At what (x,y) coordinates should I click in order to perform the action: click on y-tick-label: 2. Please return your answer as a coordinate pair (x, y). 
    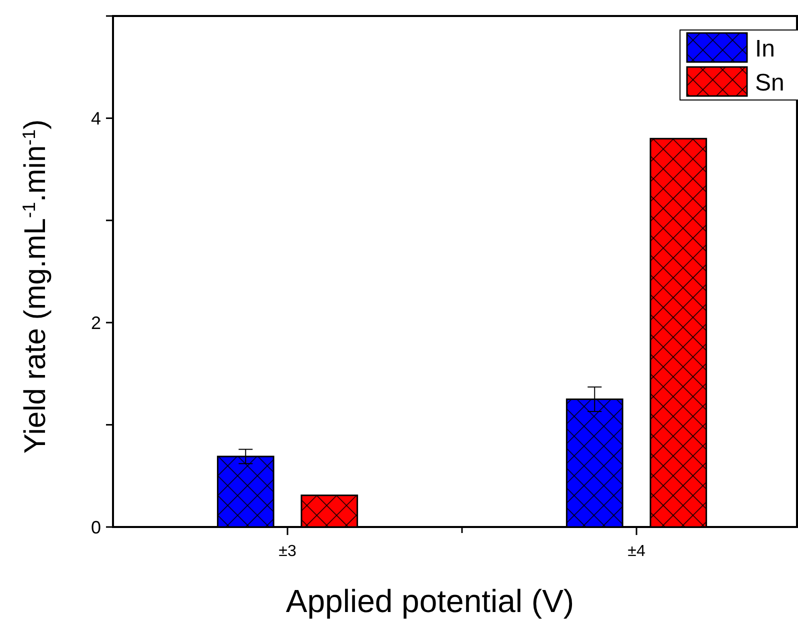
    Looking at the image, I should click on (95, 322).